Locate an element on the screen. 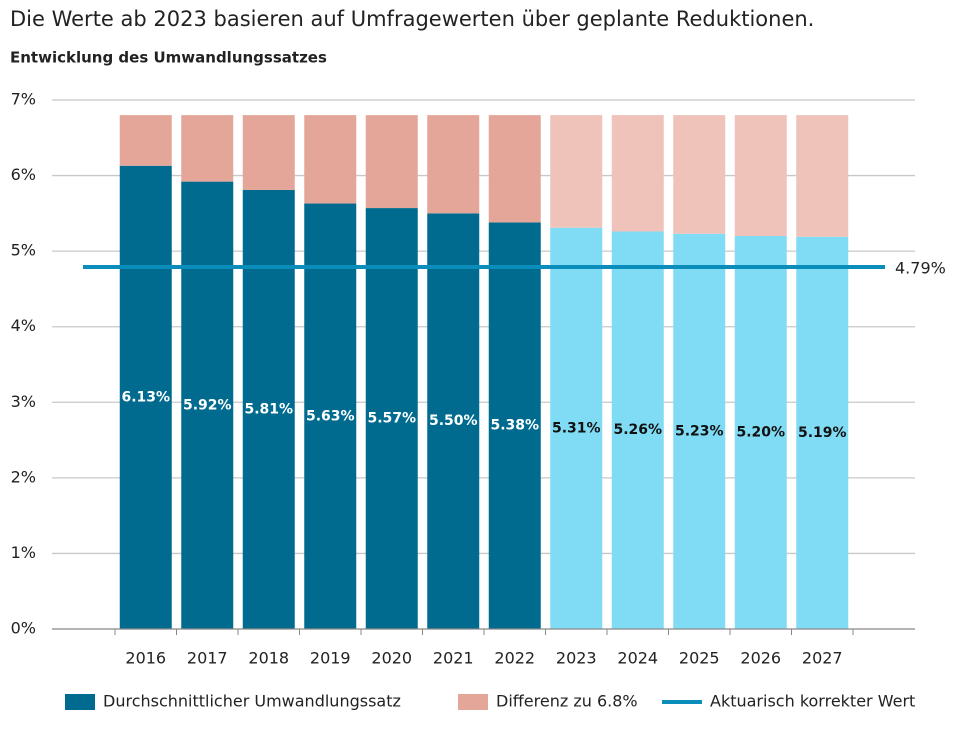 This screenshot has width=960, height=731. value-label: 5.57% is located at coordinates (391, 419).